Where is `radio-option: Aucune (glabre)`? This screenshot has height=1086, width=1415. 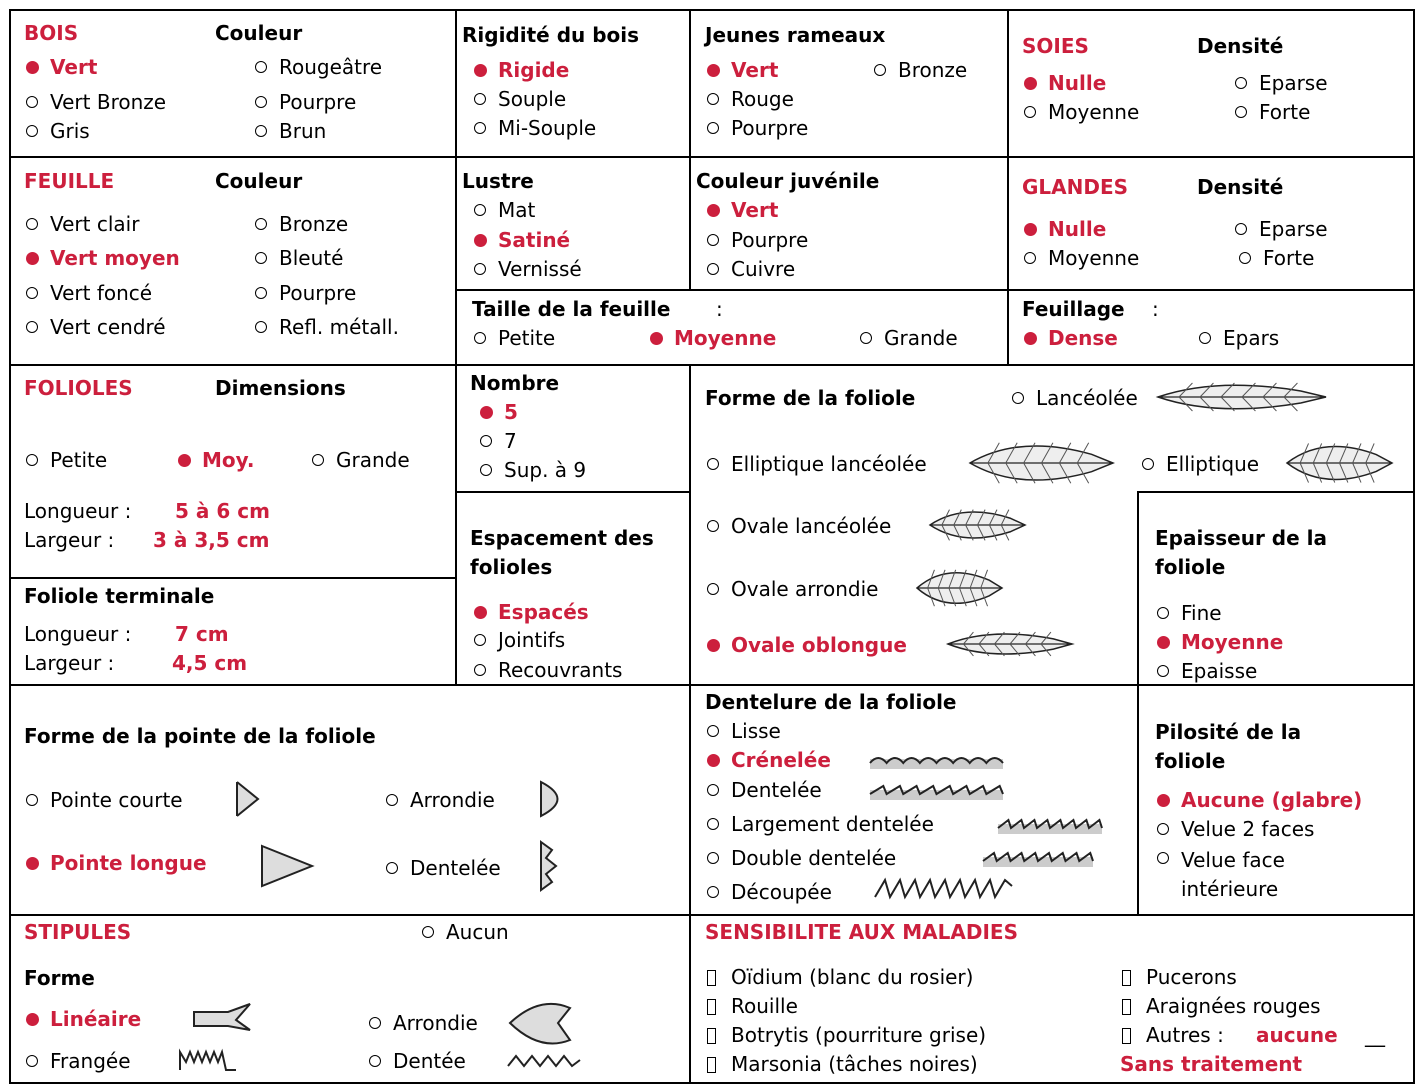 radio-option: Aucune (glabre) is located at coordinates (1258, 800).